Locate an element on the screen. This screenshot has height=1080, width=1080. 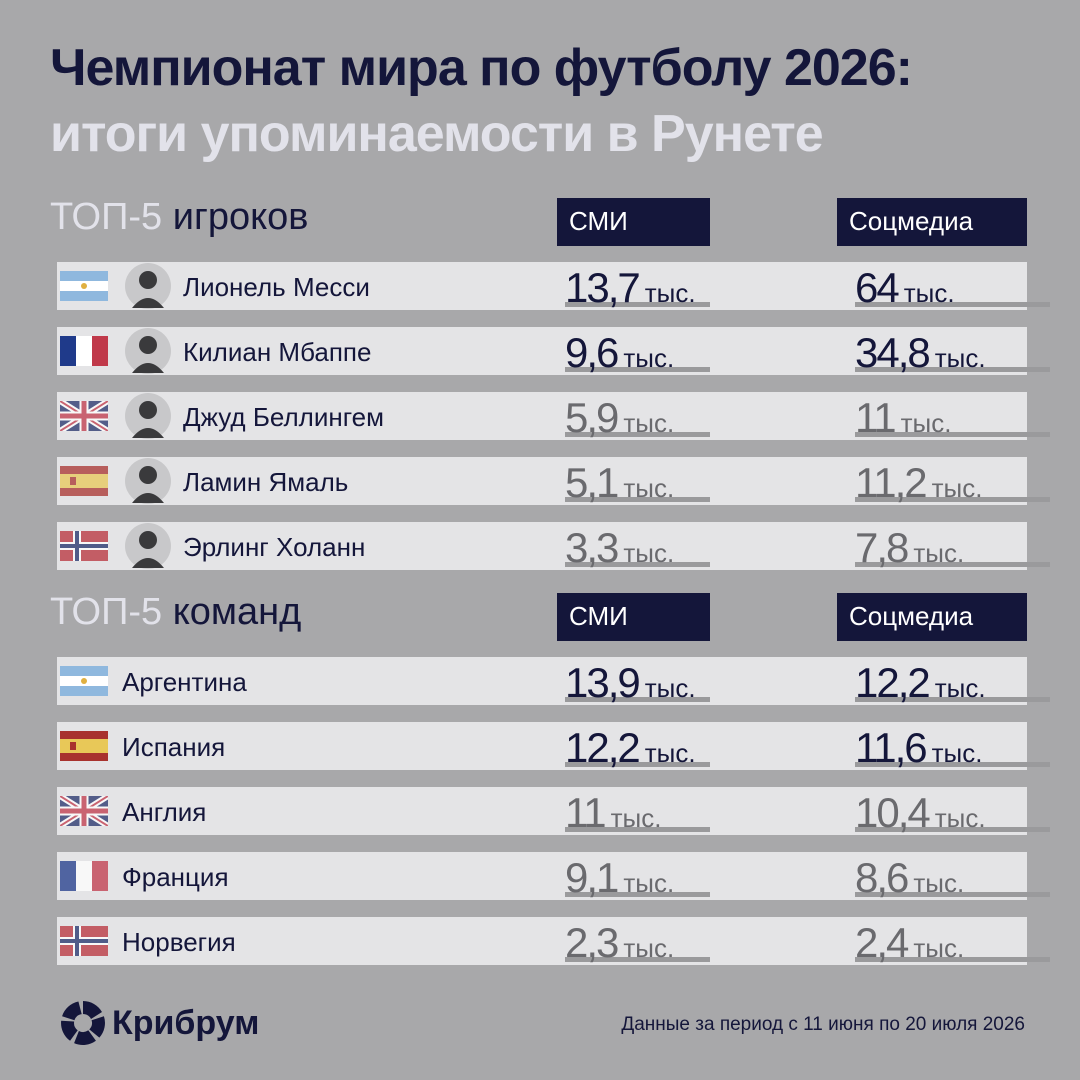
metric-value: 7,8 is located at coordinates (882, 547).